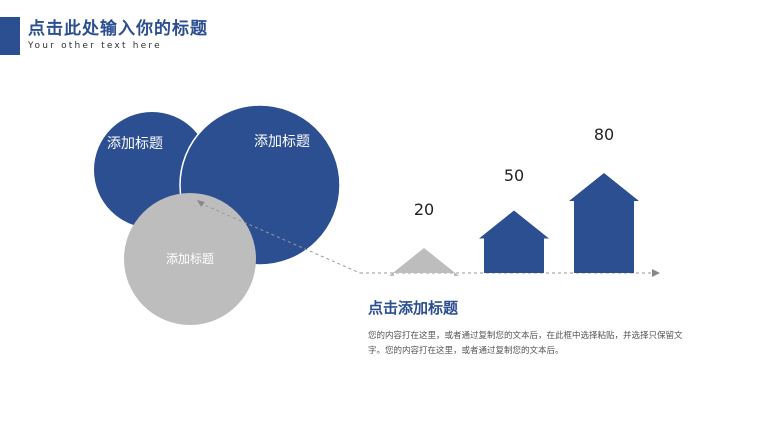 Image resolution: width=768 pixels, height=432 pixels. What do you see at coordinates (280, 238) in the screenshot?
I see `connector-dashed-line` at bounding box center [280, 238].